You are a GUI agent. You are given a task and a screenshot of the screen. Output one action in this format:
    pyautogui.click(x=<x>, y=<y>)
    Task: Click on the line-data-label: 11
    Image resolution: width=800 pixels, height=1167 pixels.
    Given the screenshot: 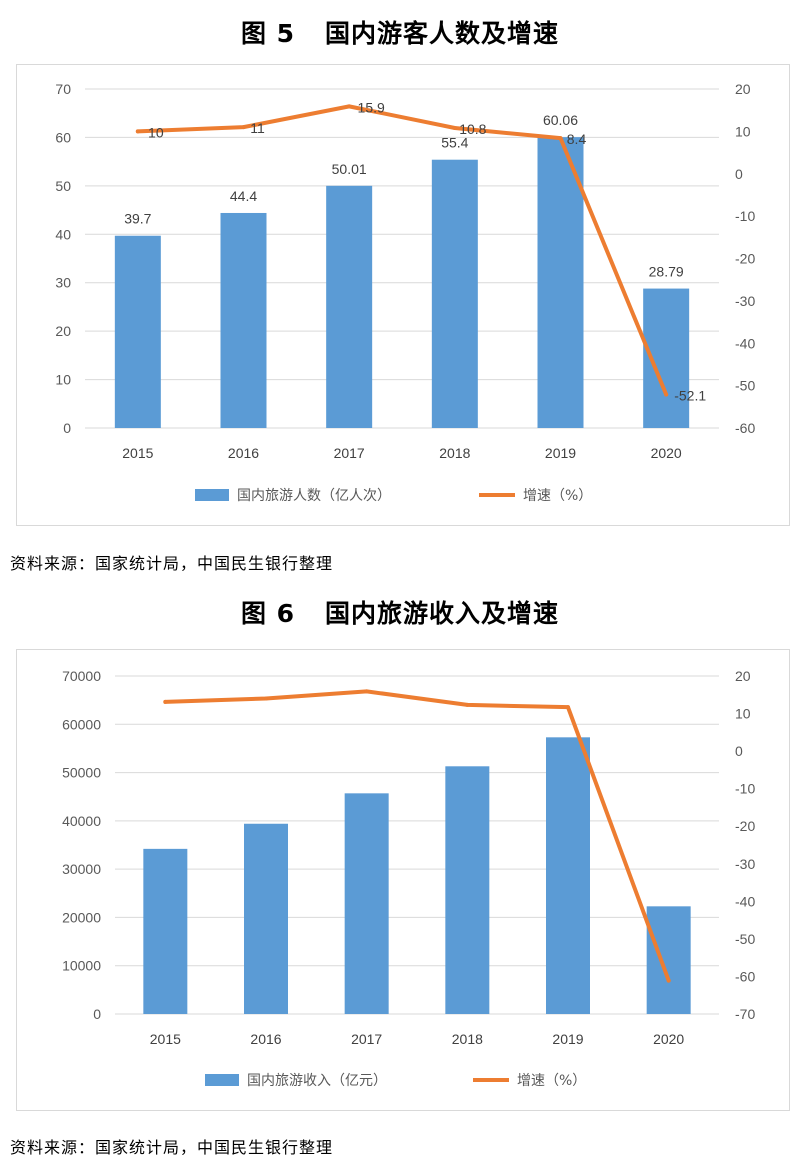 What is the action you would take?
    pyautogui.click(x=257, y=128)
    